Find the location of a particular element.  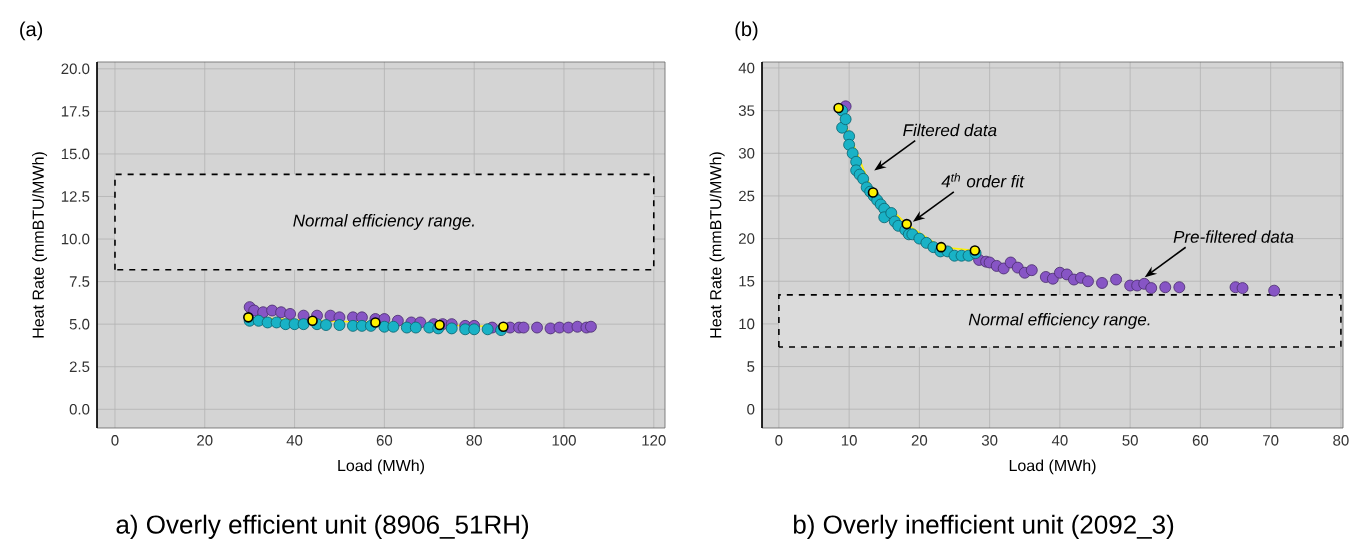

y-tick-label: 25 is located at coordinates (747, 196).